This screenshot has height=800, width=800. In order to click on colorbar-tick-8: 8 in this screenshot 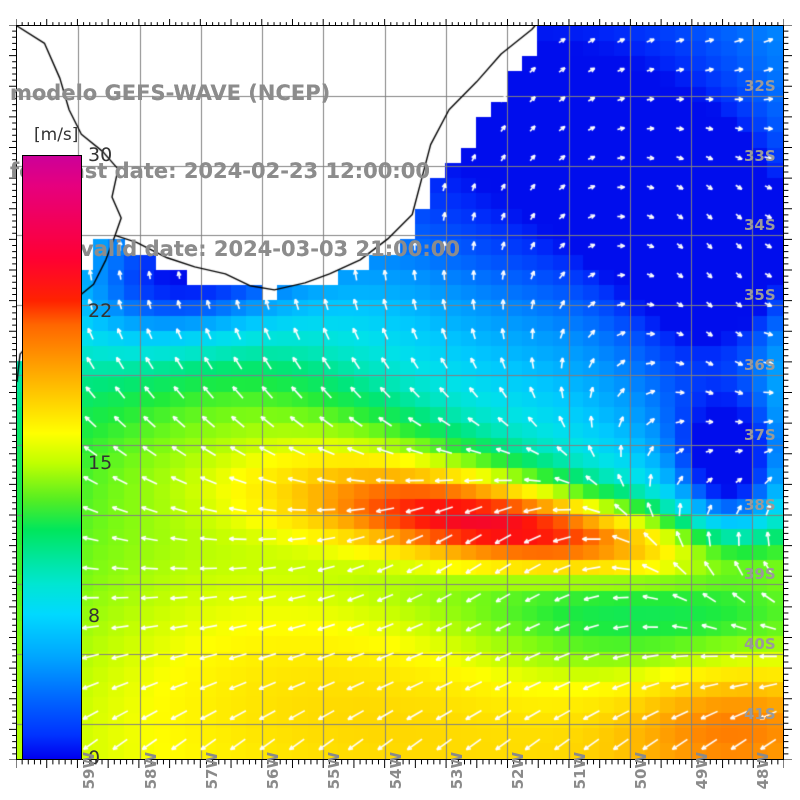, I will do `click(94, 616)`.